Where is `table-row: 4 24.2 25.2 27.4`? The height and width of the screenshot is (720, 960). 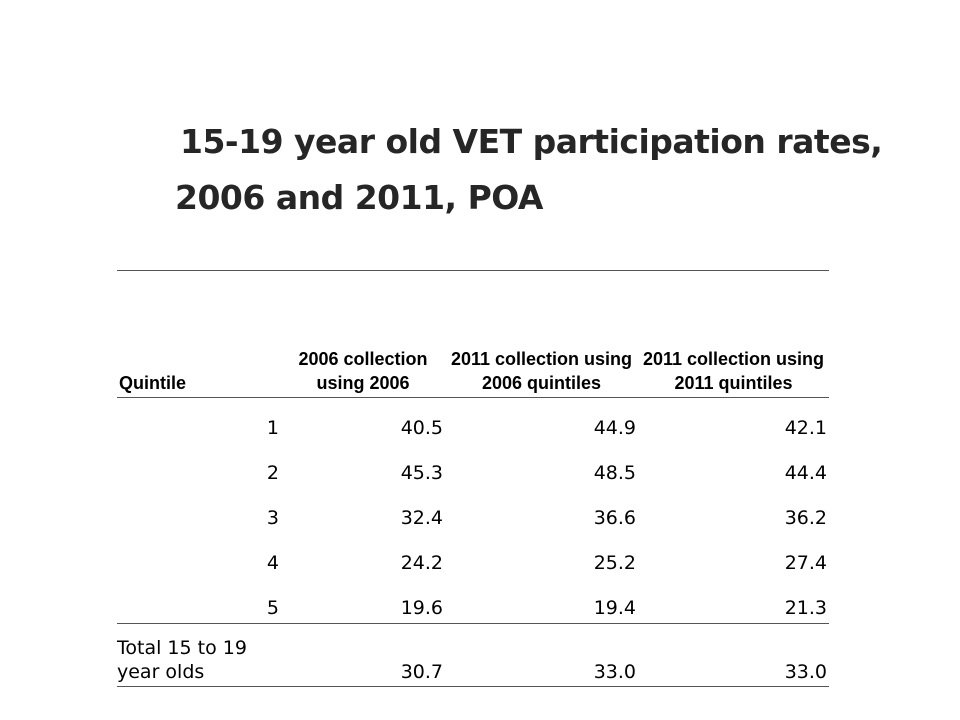
table-row: 4 24.2 25.2 27.4 is located at coordinates (473, 555).